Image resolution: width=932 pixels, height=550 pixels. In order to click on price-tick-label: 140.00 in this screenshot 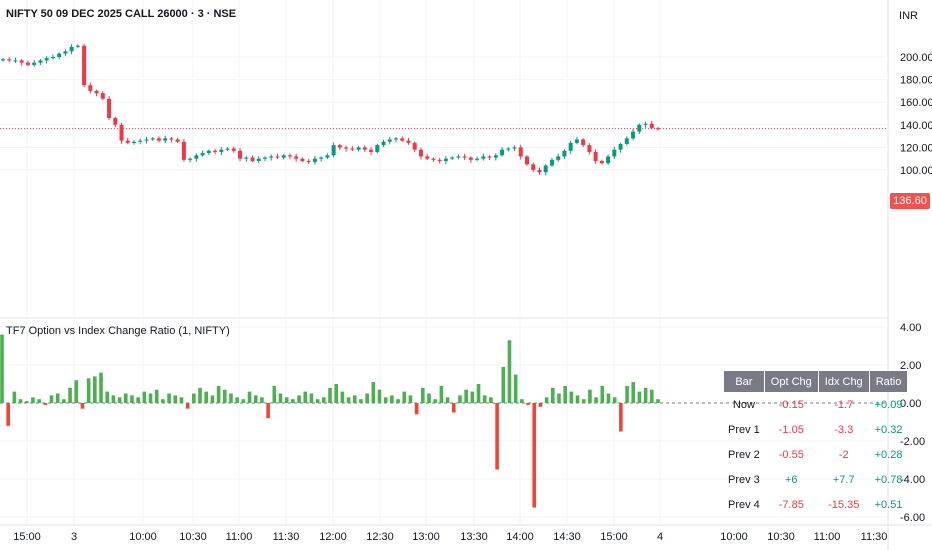, I will do `click(916, 126)`.